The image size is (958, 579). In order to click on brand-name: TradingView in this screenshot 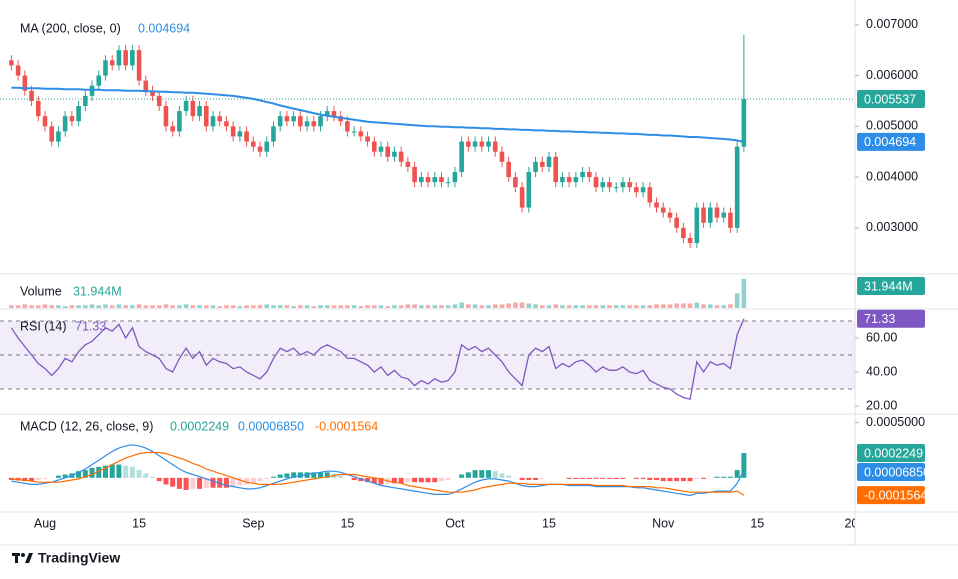, I will do `click(79, 558)`.